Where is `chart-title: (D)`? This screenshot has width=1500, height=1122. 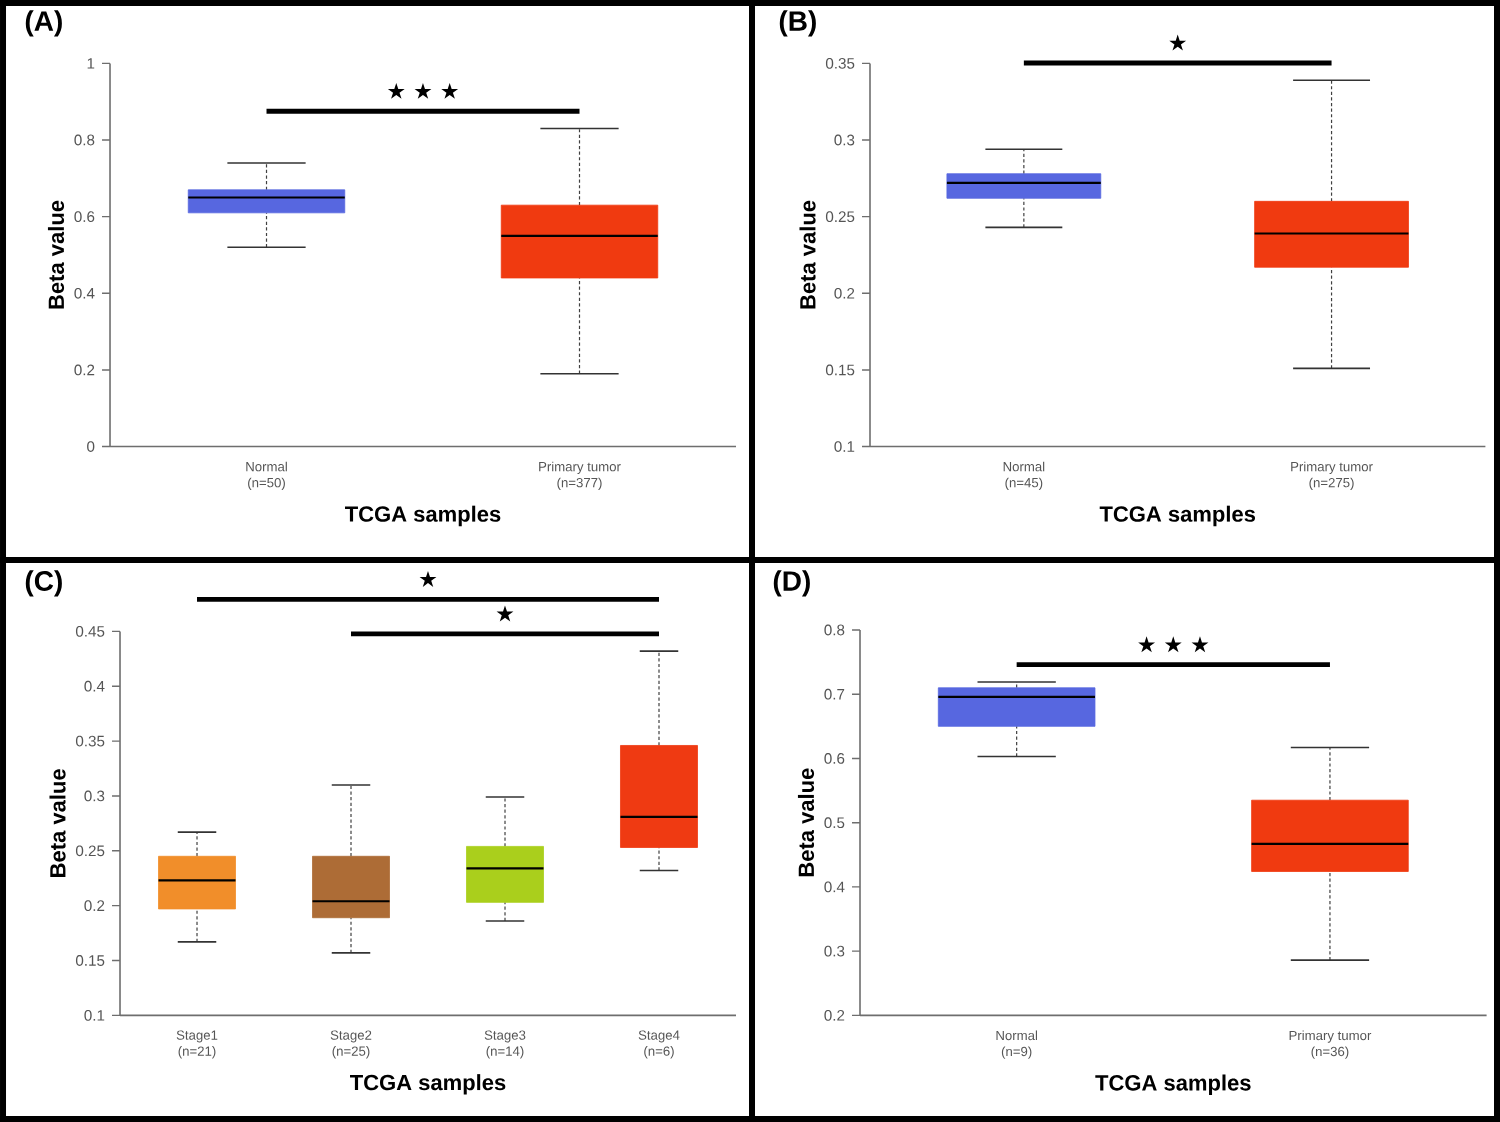
chart-title: (D) is located at coordinates (791, 583).